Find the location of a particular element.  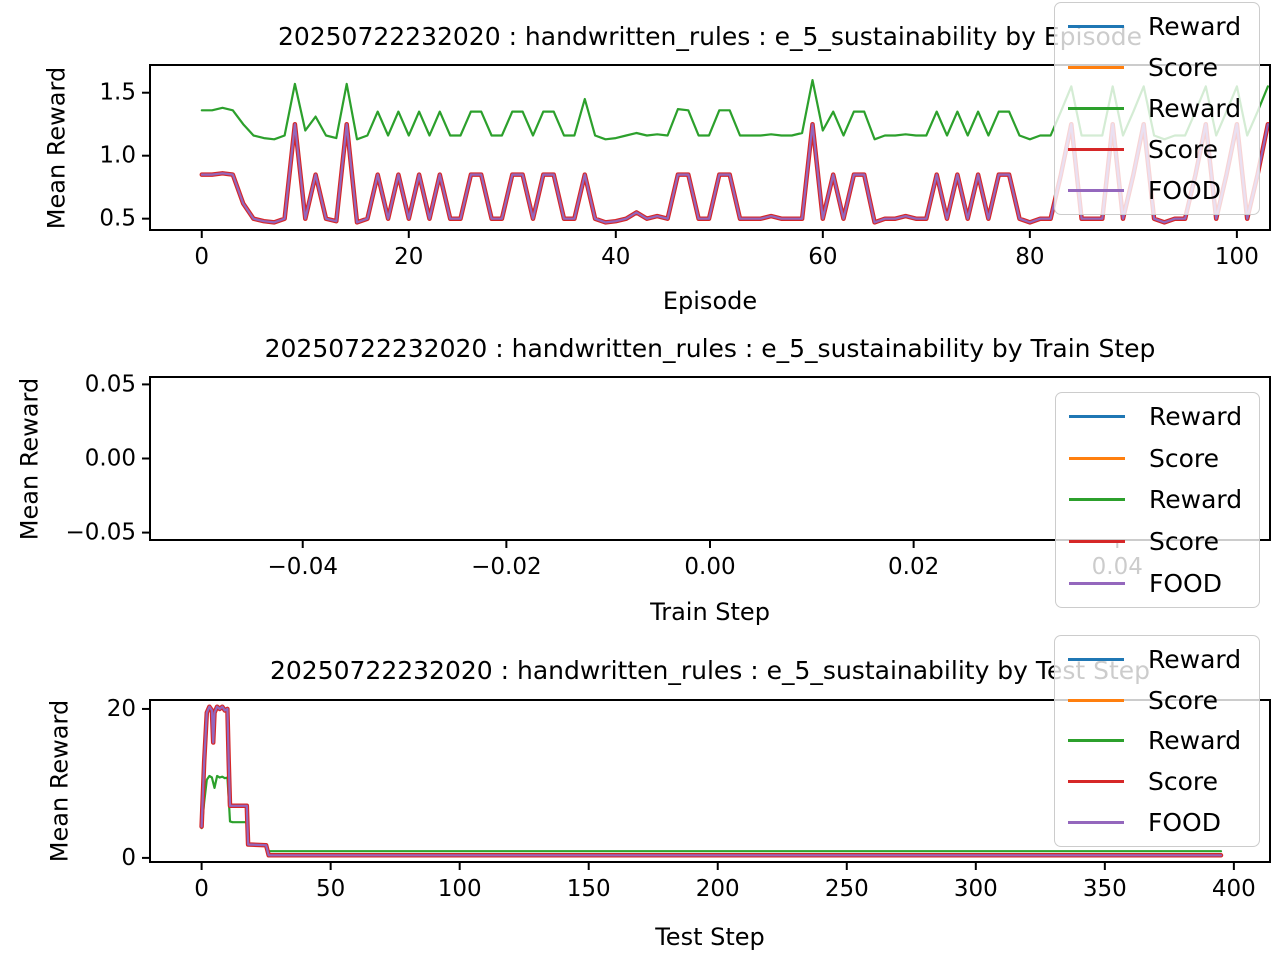

y-tick-label: 20 is located at coordinates (121, 709).